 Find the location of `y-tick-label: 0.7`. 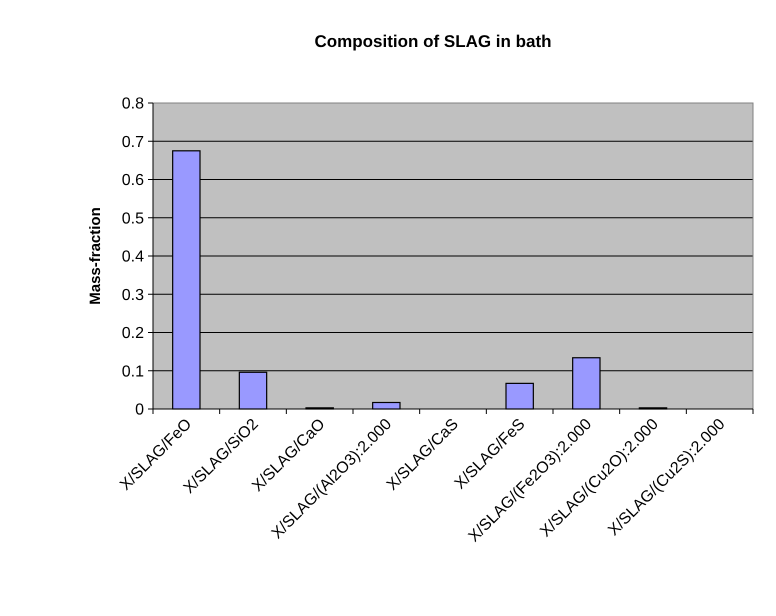

y-tick-label: 0.7 is located at coordinates (133, 142).